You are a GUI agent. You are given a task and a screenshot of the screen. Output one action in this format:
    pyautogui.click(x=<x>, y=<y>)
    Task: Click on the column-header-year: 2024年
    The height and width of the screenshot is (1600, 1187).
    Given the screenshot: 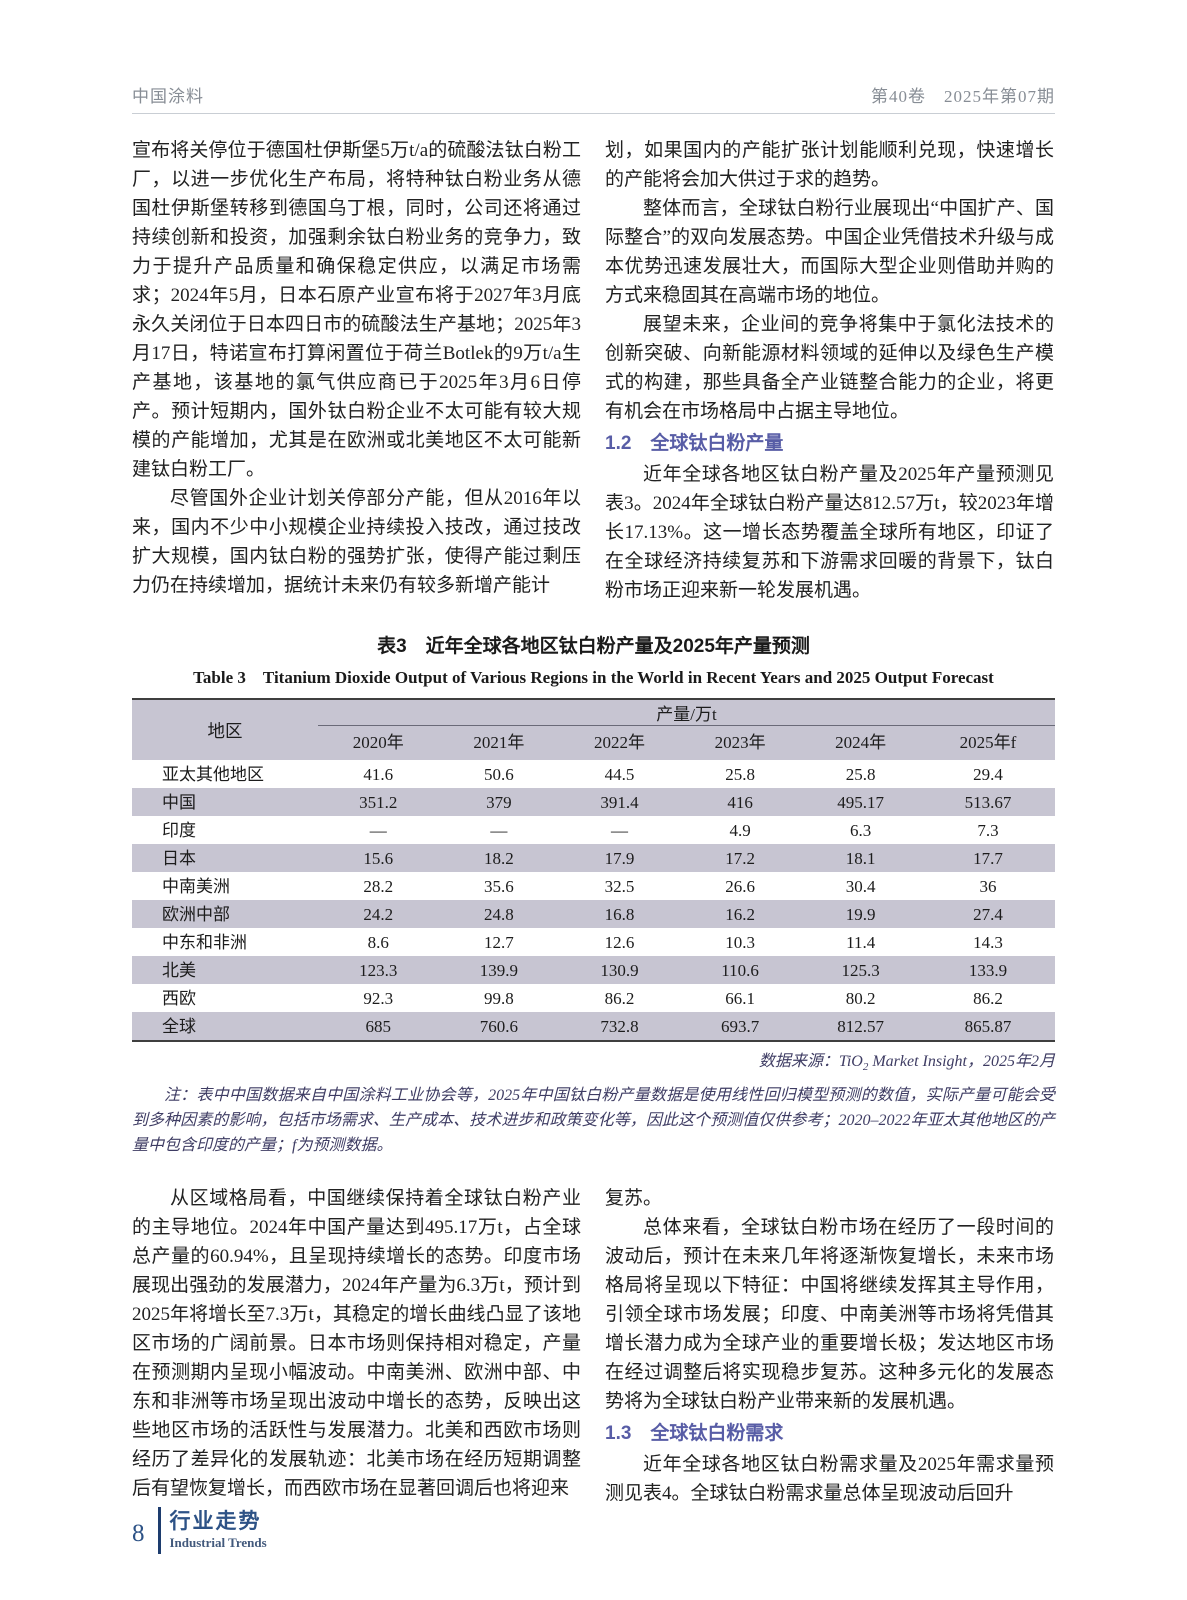 What is the action you would take?
    pyautogui.click(x=860, y=742)
    